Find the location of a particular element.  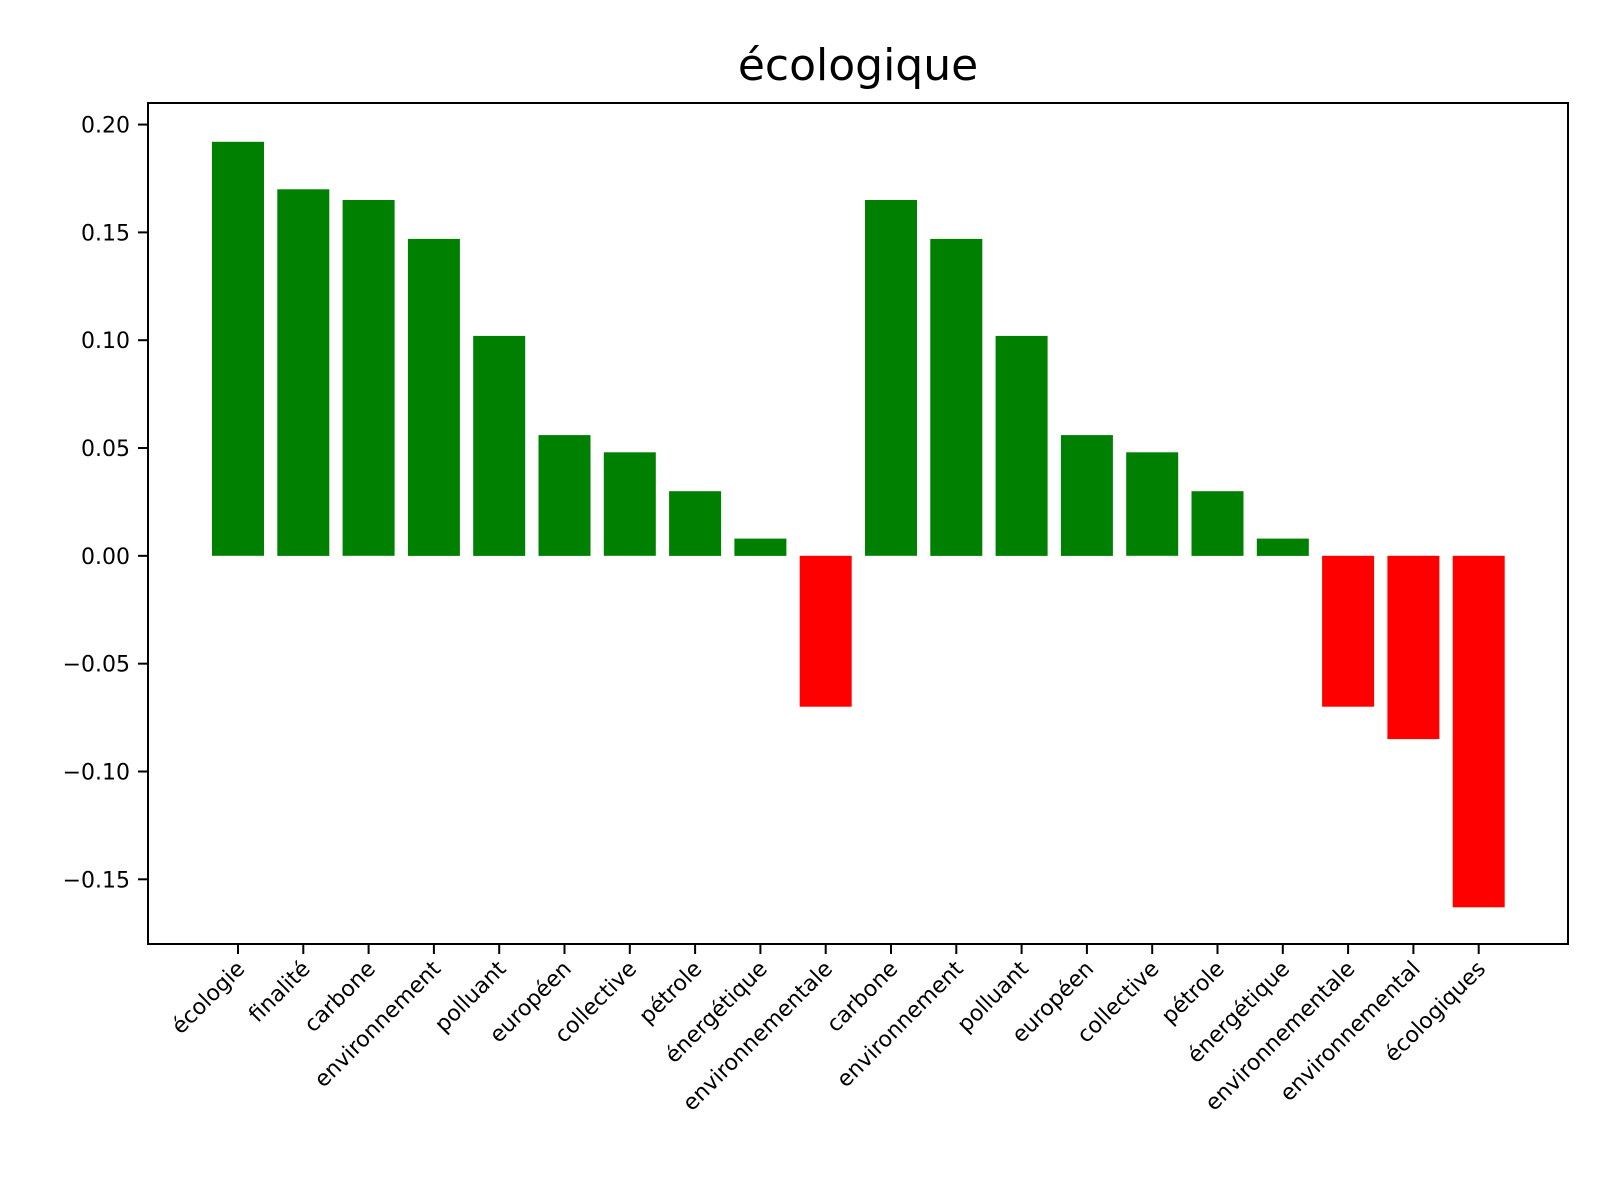

y-tick-label: 0.15 is located at coordinates (105, 233).